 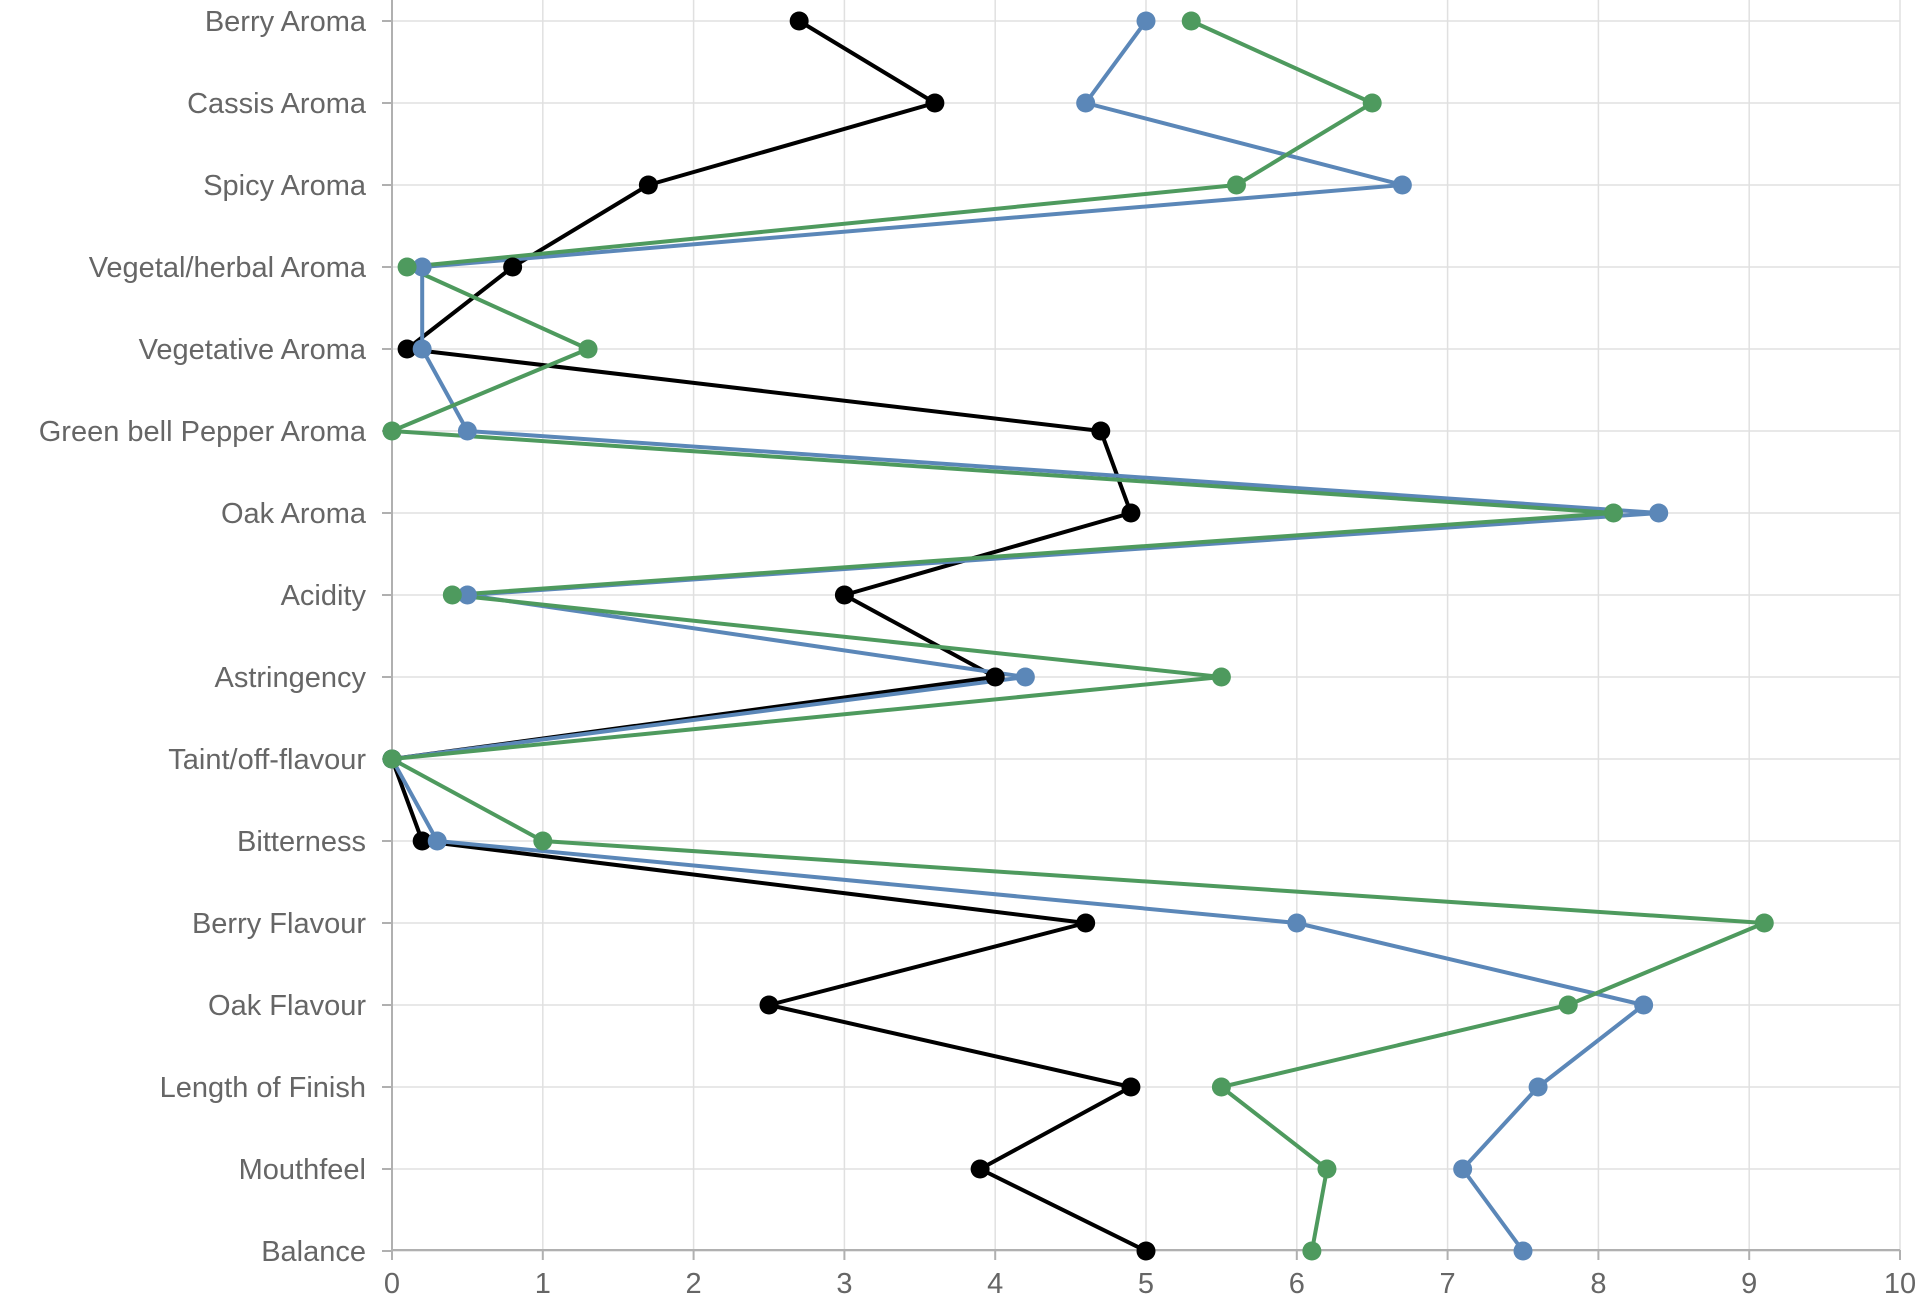 What do you see at coordinates (228, 268) in the screenshot?
I see `category-label: Vegetal/herbal Aroma` at bounding box center [228, 268].